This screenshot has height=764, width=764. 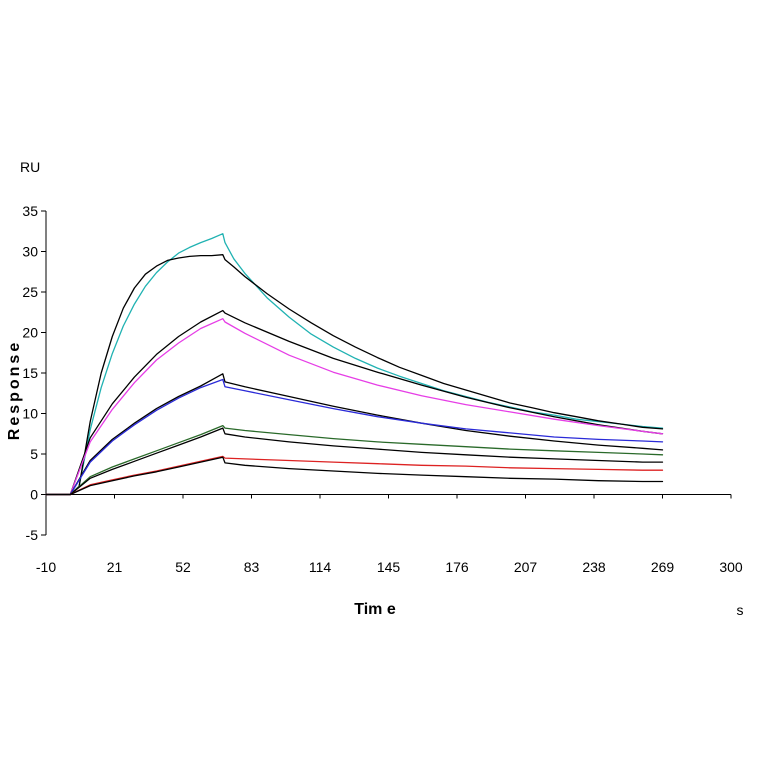 I want to click on x-axis-title: Tim e, so click(x=375, y=609).